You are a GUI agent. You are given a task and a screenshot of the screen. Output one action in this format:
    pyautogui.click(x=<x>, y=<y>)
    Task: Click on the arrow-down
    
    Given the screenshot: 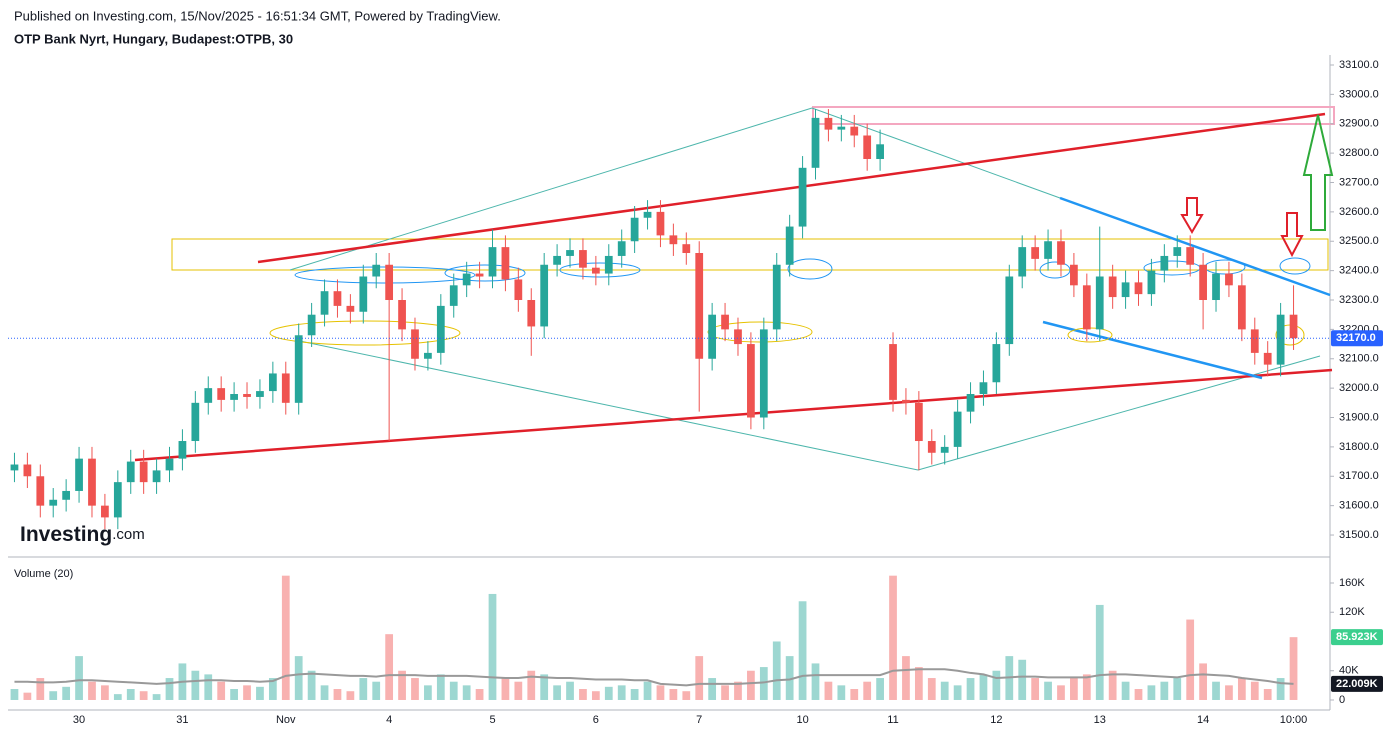 What is the action you would take?
    pyautogui.click(x=1192, y=215)
    